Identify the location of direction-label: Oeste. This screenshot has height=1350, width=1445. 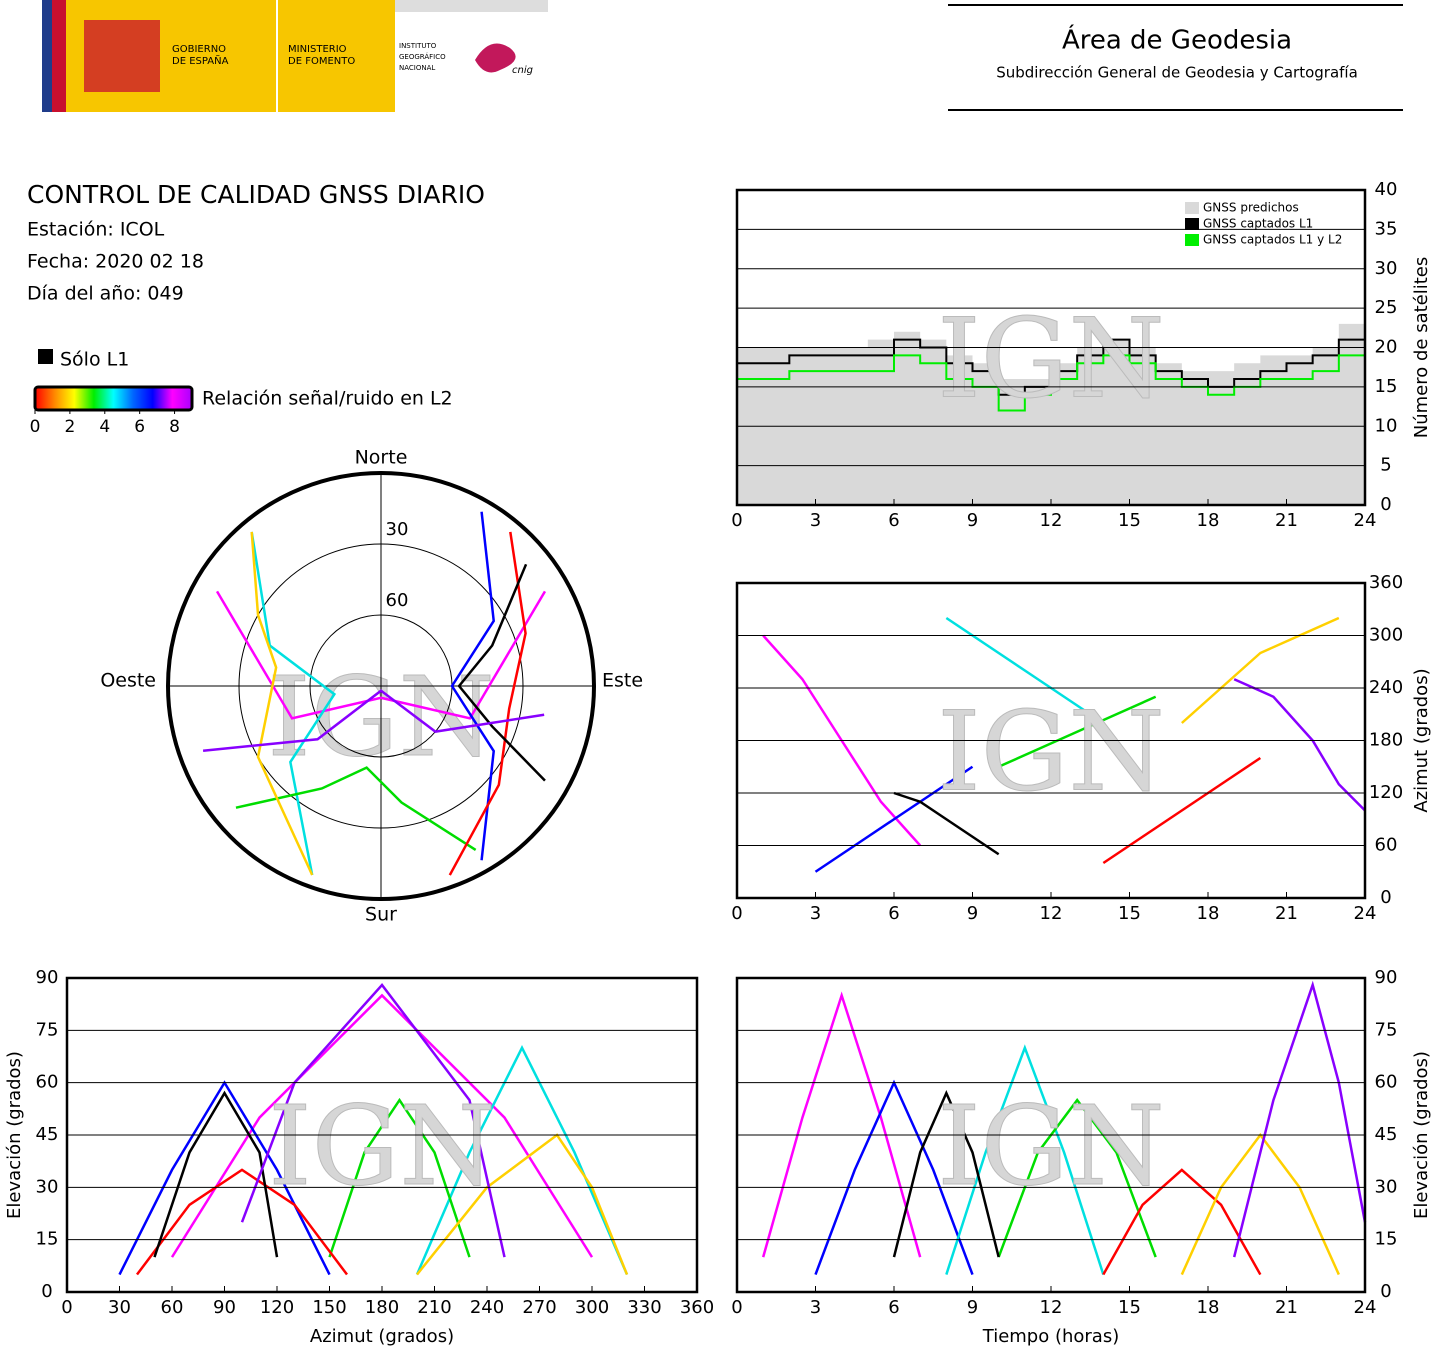
(128, 681).